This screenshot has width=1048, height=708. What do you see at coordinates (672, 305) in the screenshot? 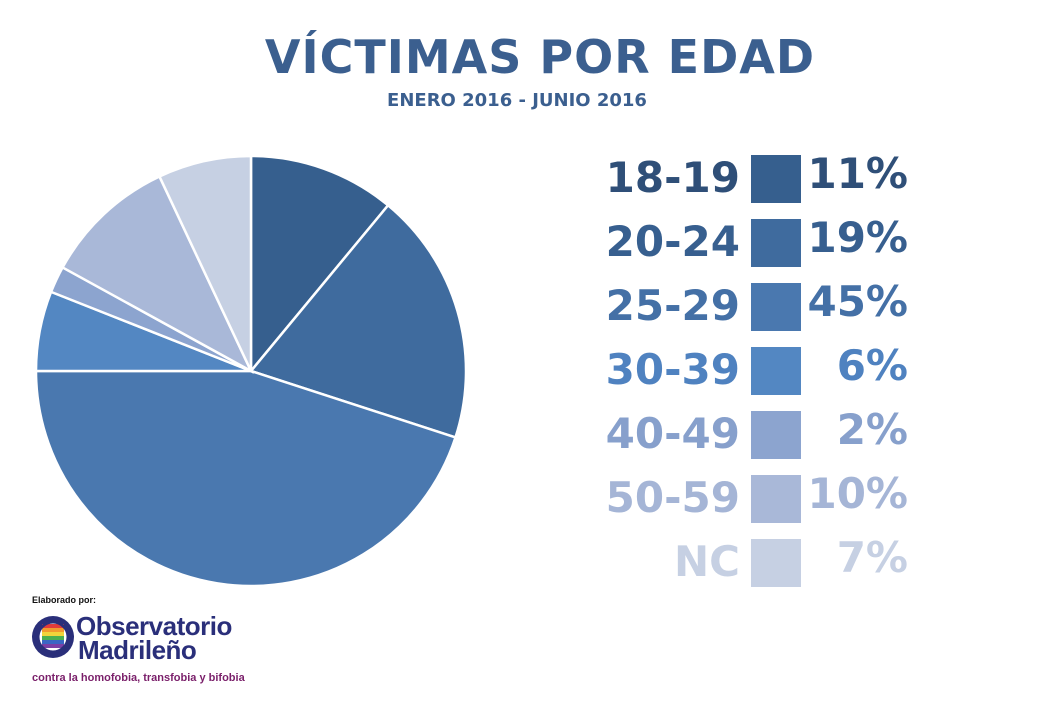
I see `legend-label: 25-29` at bounding box center [672, 305].